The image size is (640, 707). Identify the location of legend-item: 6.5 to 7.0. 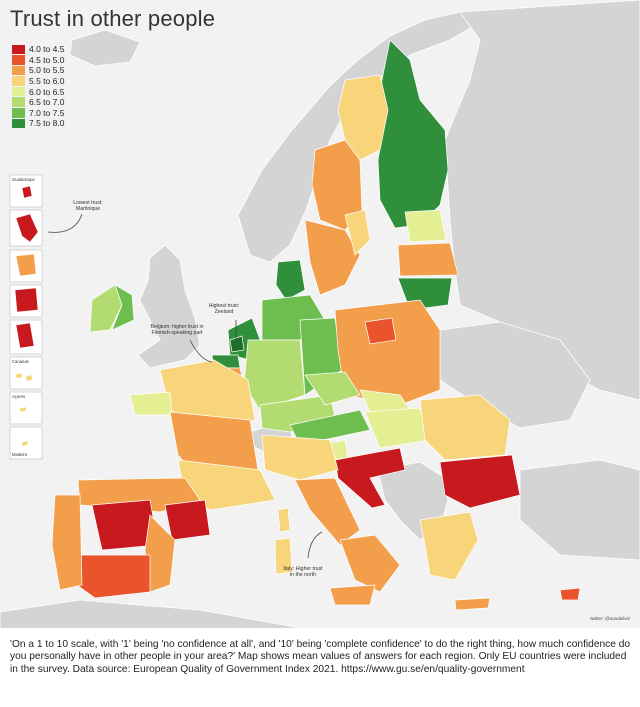
(38, 102).